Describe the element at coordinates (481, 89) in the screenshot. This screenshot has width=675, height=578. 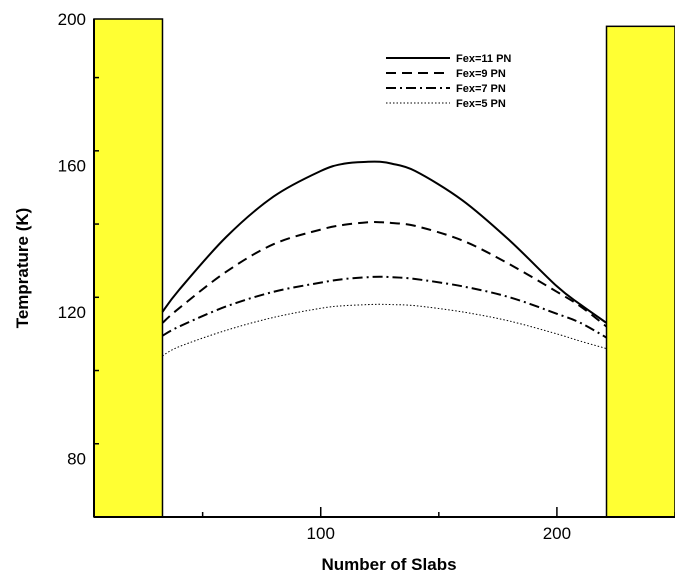
I see `legend-label-3: Fex=7 PN` at that location.